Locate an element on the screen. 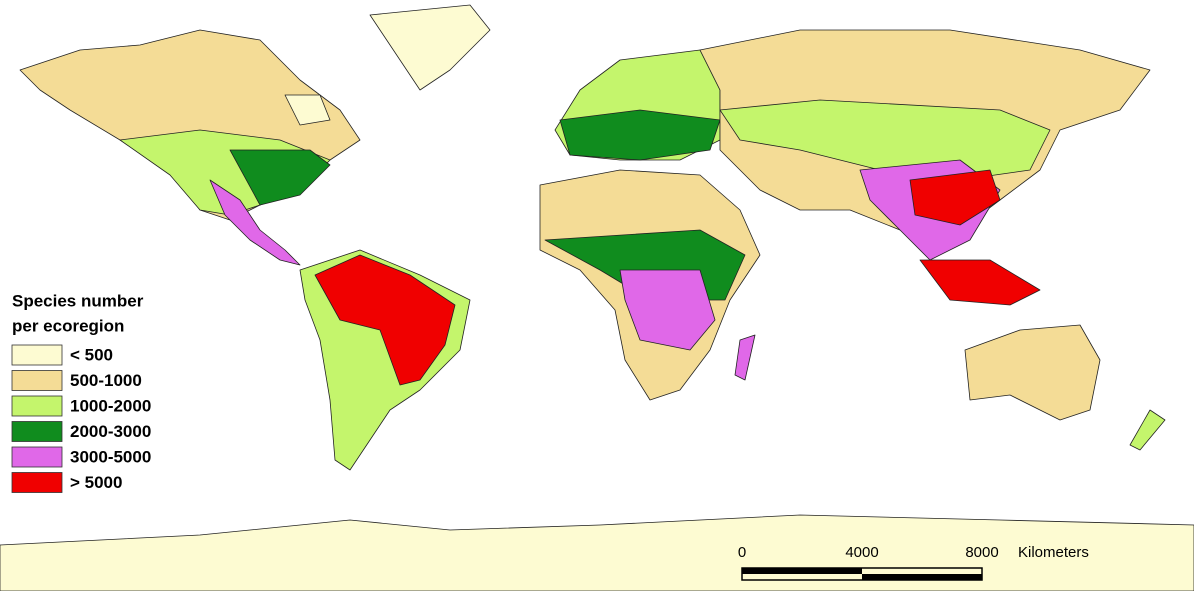 This screenshot has height=591, width=1194. north-america-east is located at coordinates (280, 177).